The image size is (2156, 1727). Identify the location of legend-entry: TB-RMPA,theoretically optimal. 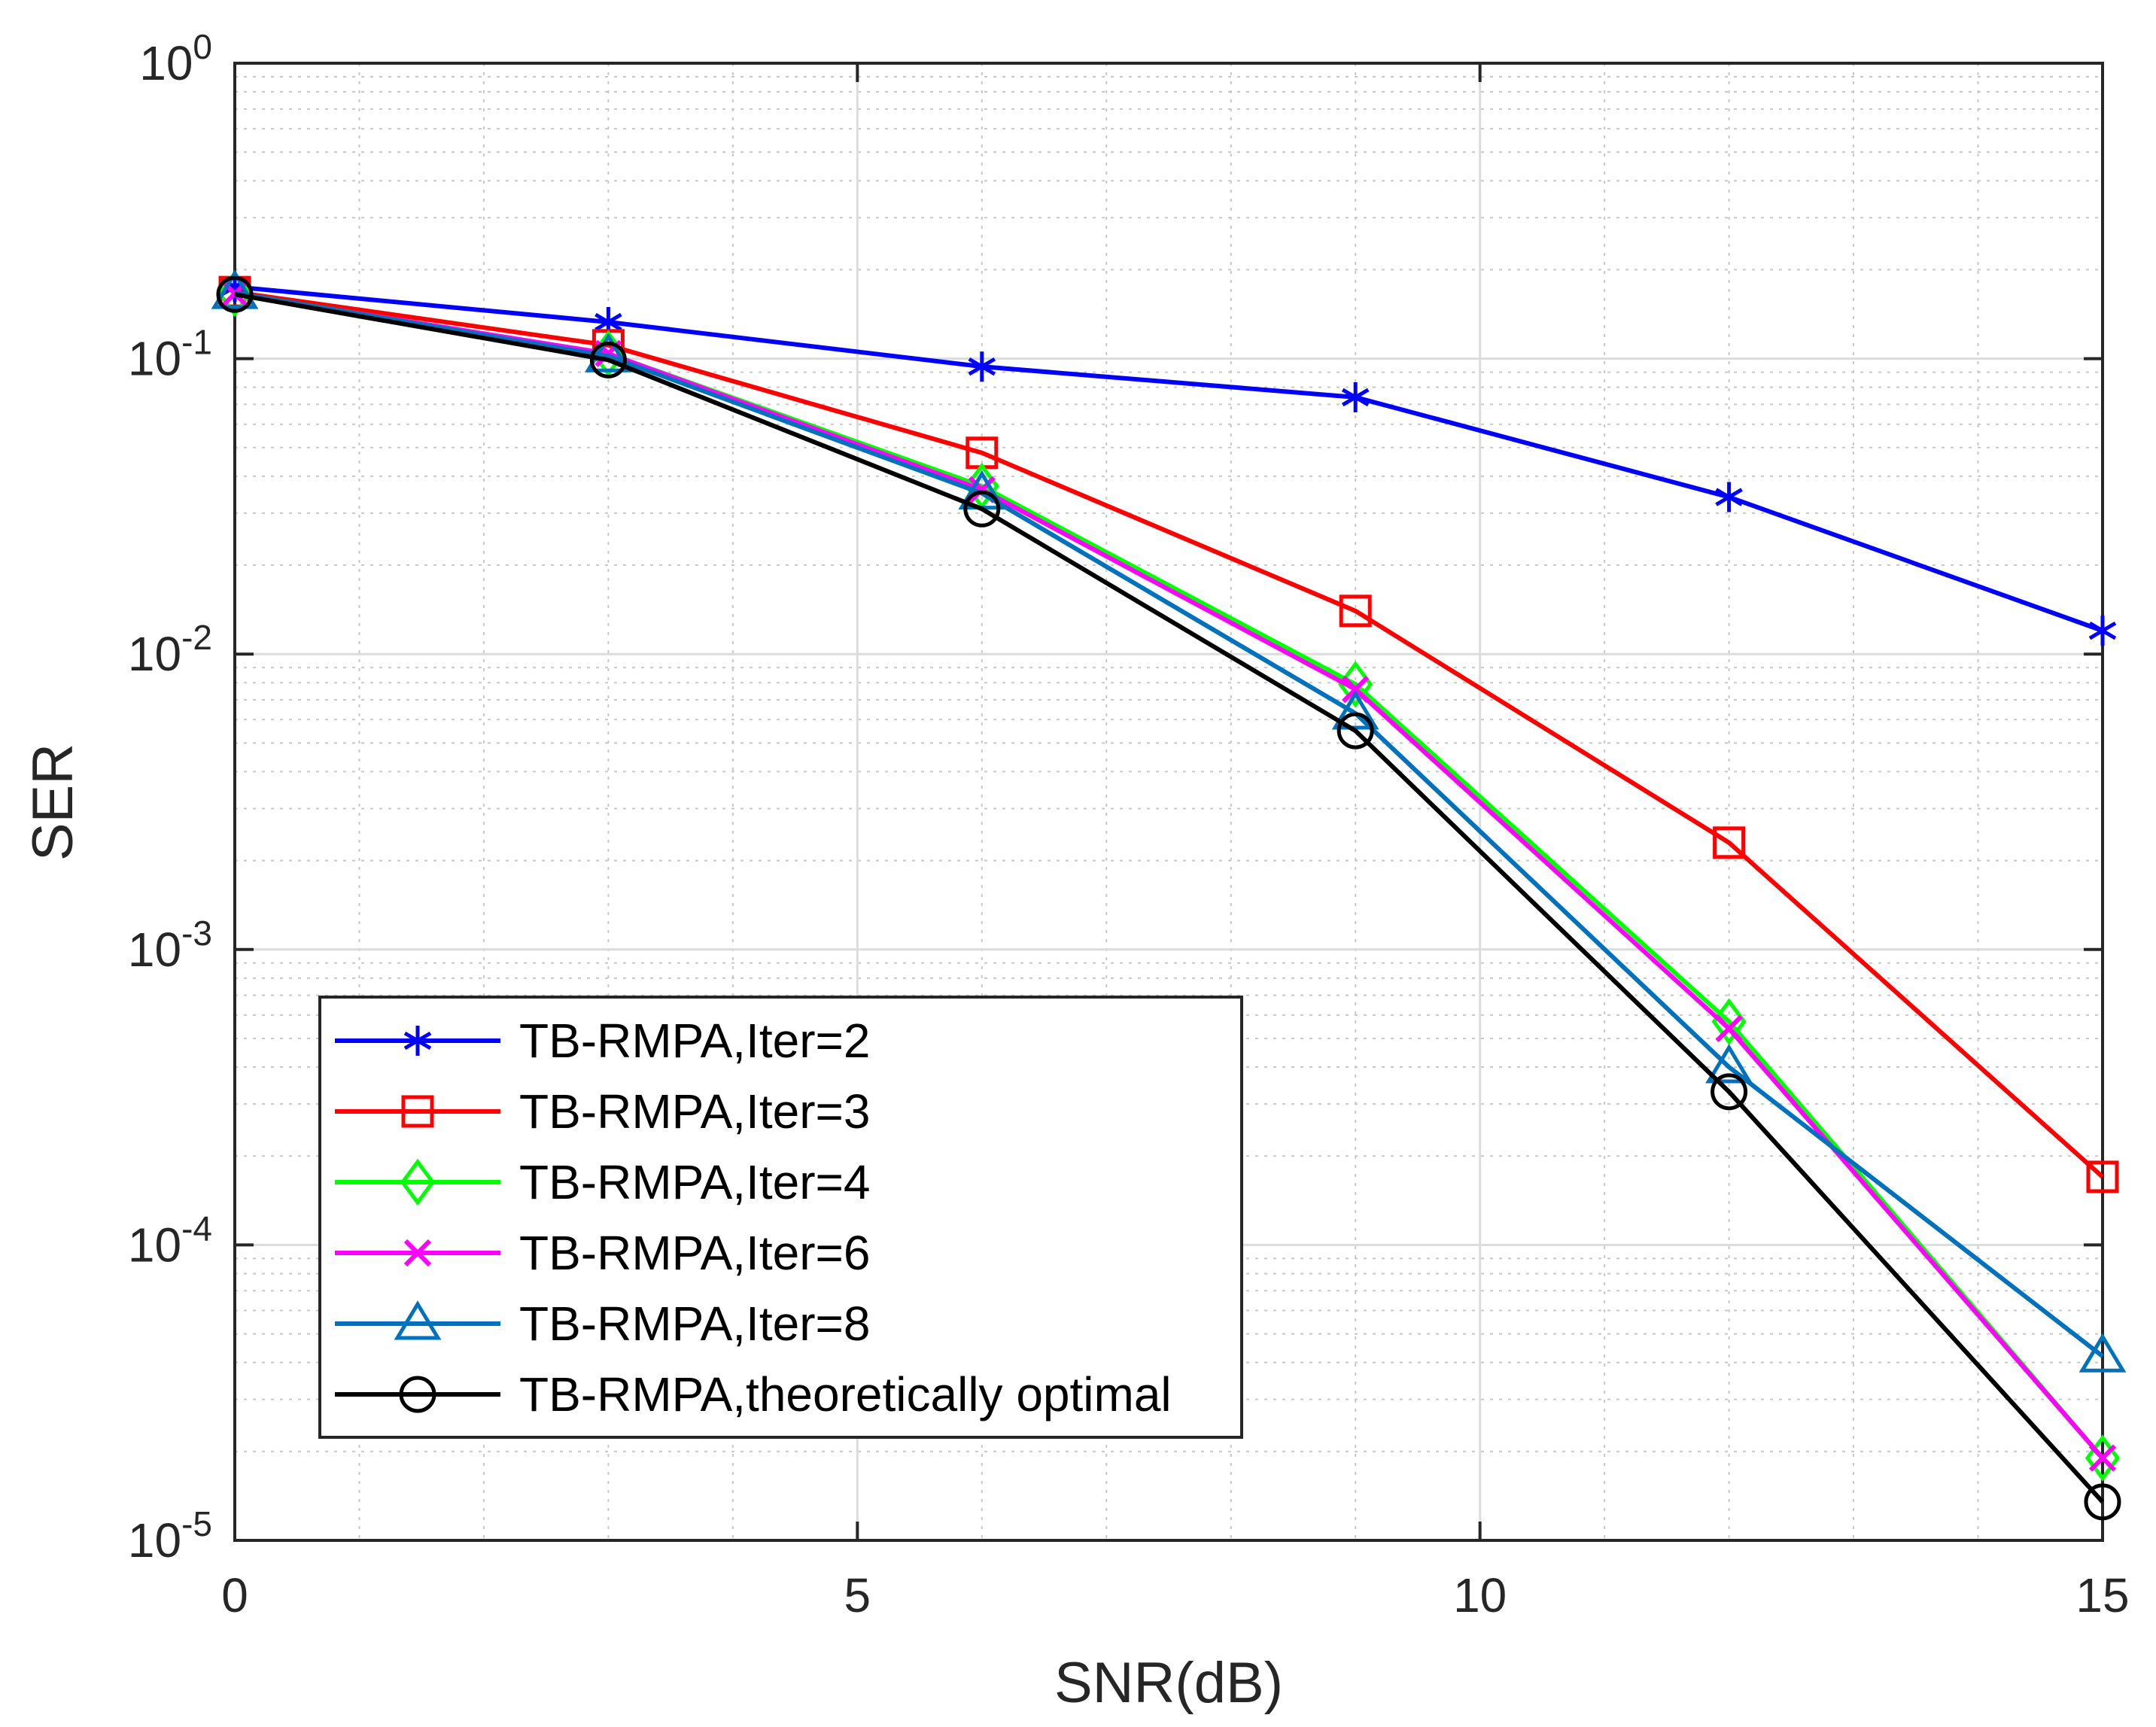
(753, 1394).